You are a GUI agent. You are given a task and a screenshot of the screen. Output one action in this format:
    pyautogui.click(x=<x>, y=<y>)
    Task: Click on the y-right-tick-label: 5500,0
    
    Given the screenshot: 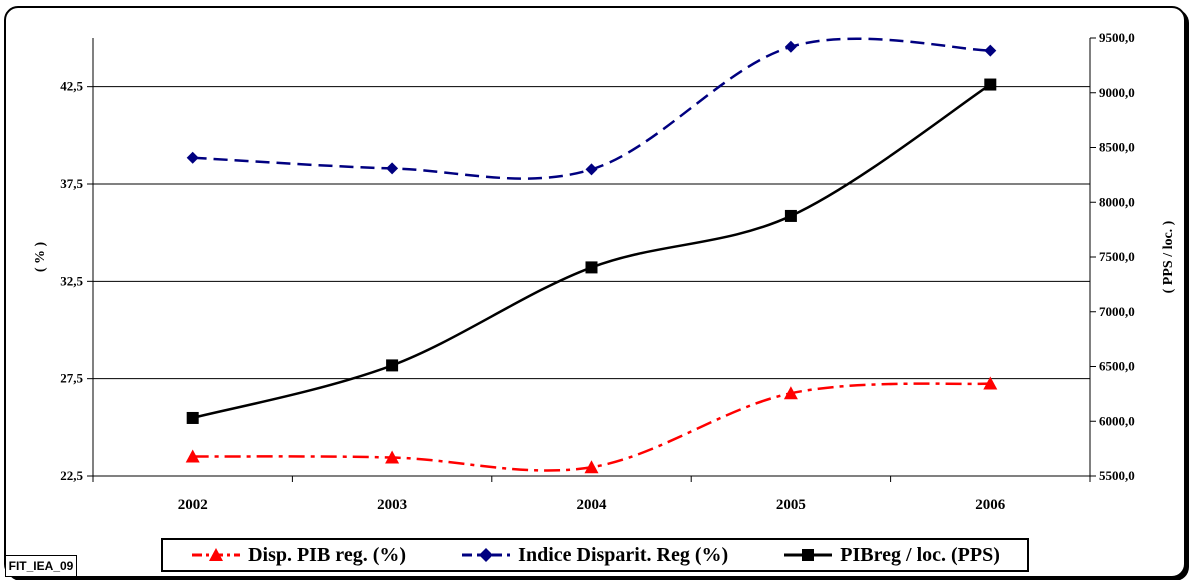 What is the action you would take?
    pyautogui.click(x=1117, y=475)
    